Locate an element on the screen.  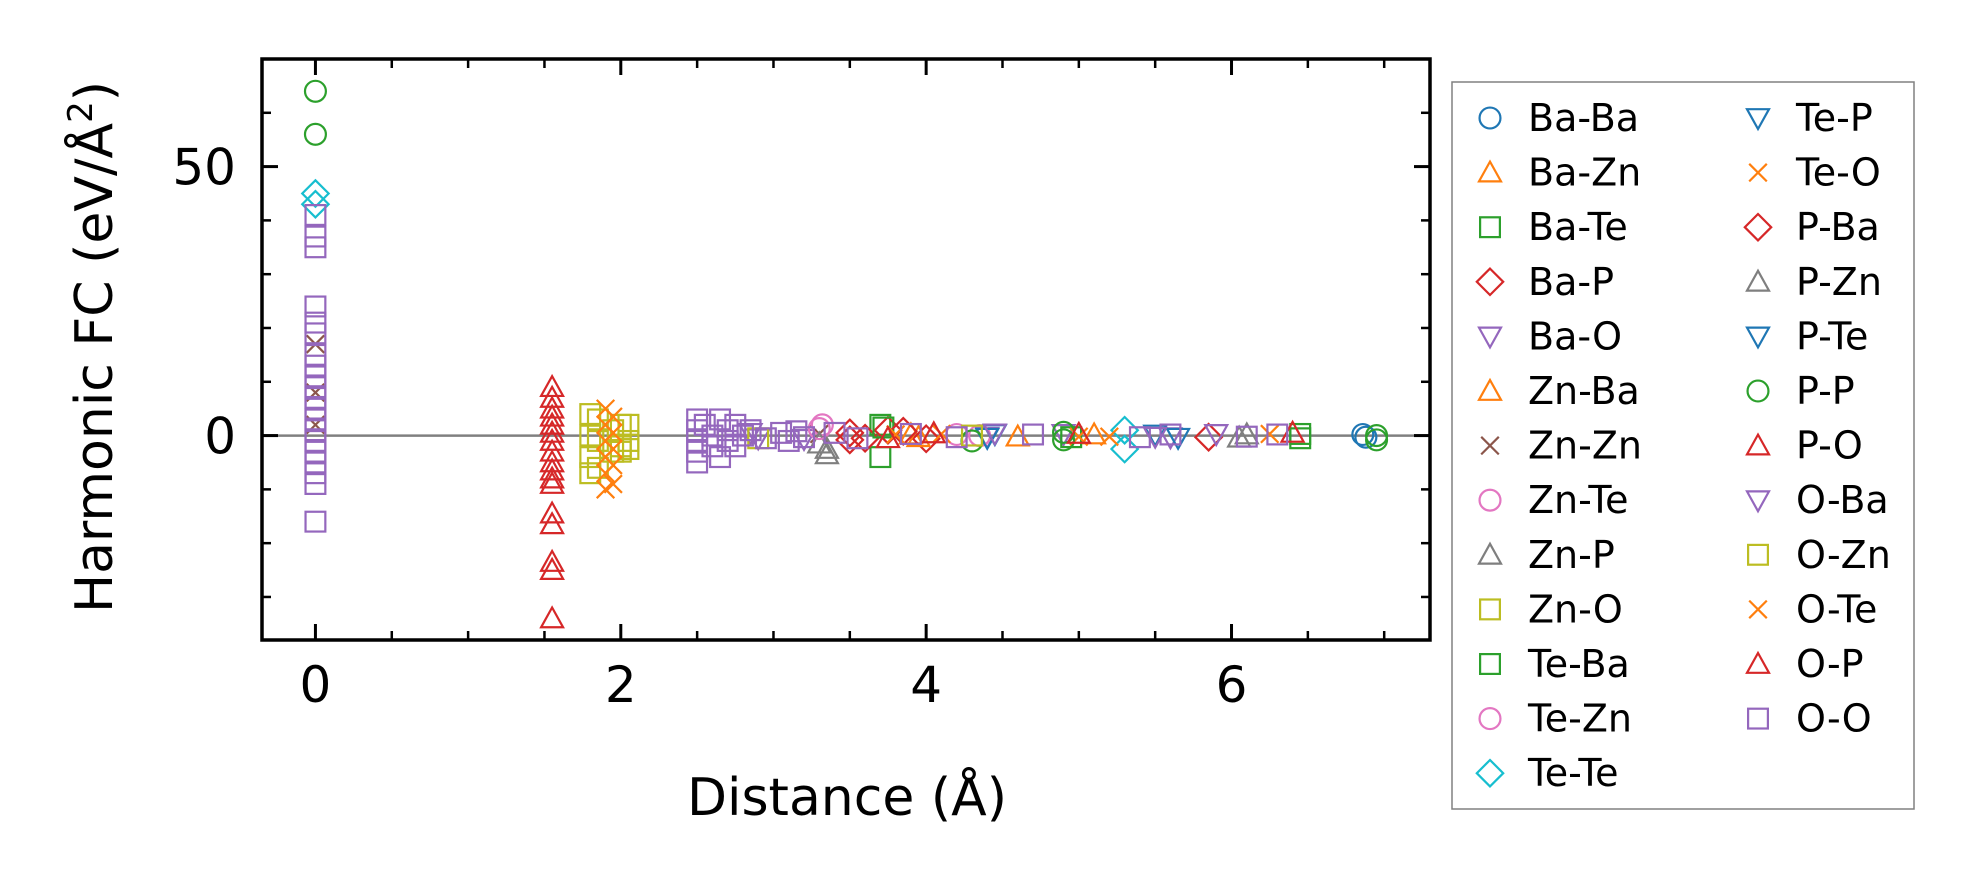
legend-item: Ba-Zn is located at coordinates (1559, 173).